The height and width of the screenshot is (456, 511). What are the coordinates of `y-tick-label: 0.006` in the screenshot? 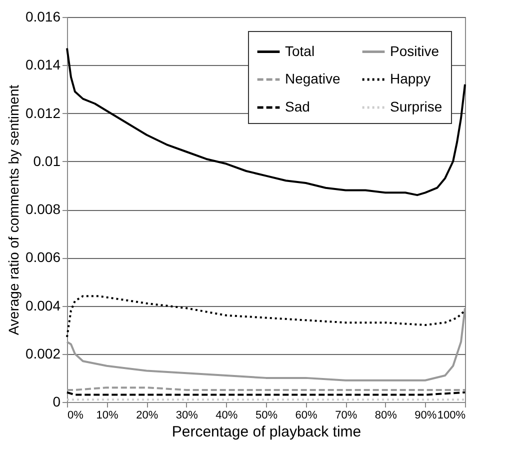 It's located at (43, 257).